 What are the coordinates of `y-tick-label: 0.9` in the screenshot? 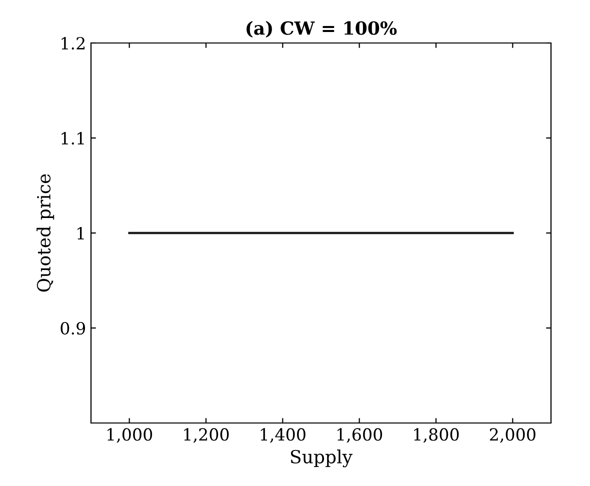 It's located at (73, 328).